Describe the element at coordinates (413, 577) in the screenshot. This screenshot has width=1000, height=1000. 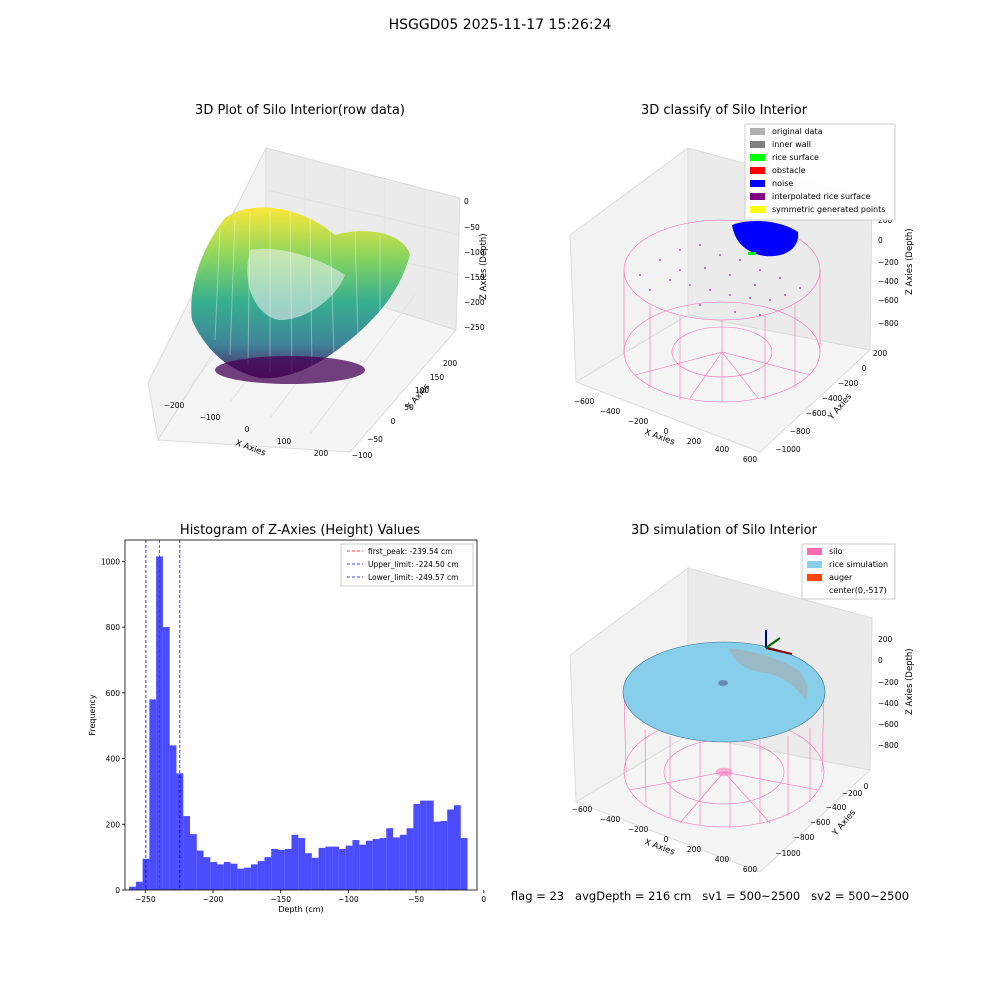
I see `legend-entry: Lower_limit: -249.57 cm` at that location.